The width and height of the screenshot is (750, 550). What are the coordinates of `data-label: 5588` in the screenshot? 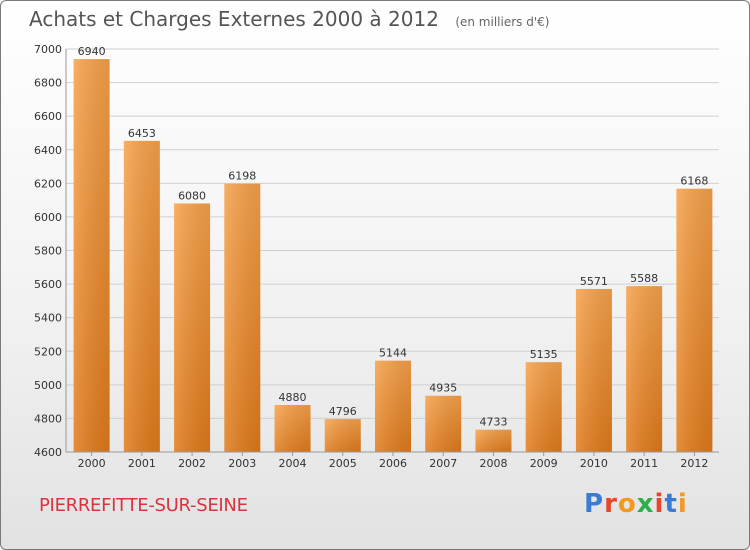 It's located at (644, 278).